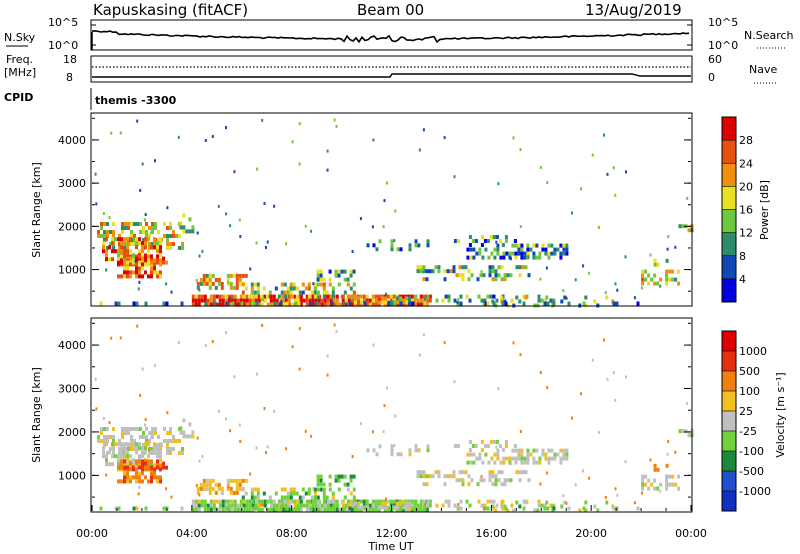 The image size is (800, 554). I want to click on xtick-label: 16:00, so click(491, 533).